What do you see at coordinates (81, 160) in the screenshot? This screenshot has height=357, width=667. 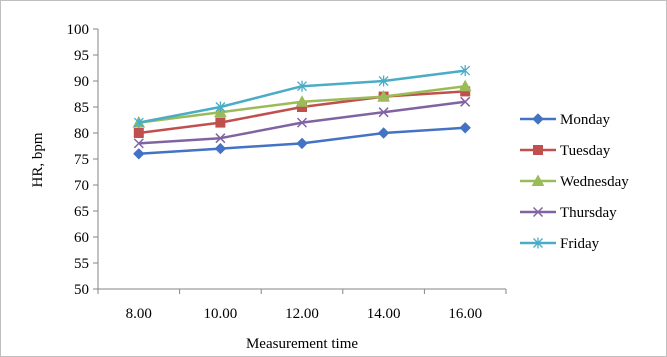 I see `y-tick-label: 75` at bounding box center [81, 160].